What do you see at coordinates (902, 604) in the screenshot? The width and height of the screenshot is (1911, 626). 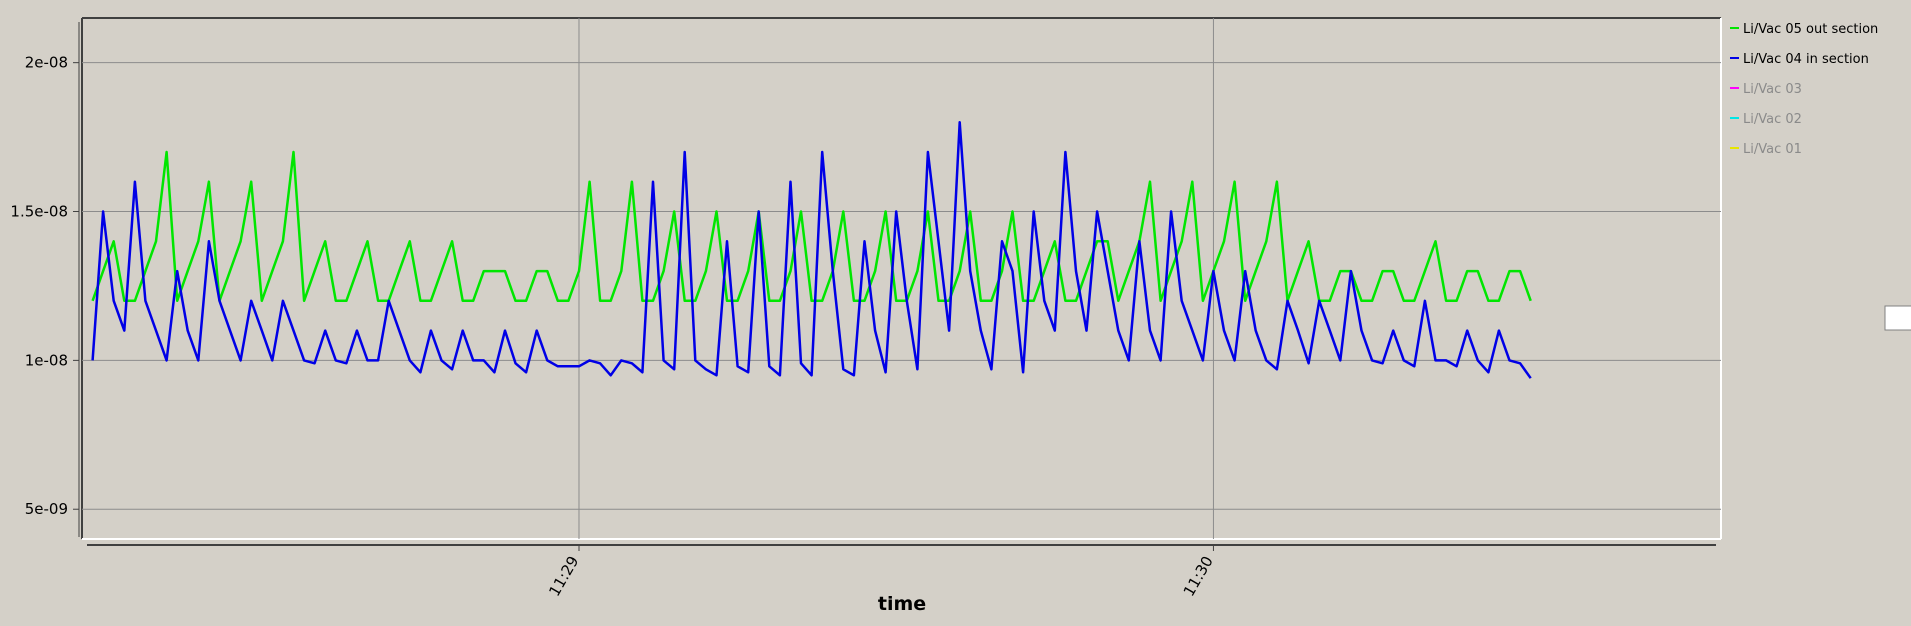 I see `x-axis-title: time` at bounding box center [902, 604].